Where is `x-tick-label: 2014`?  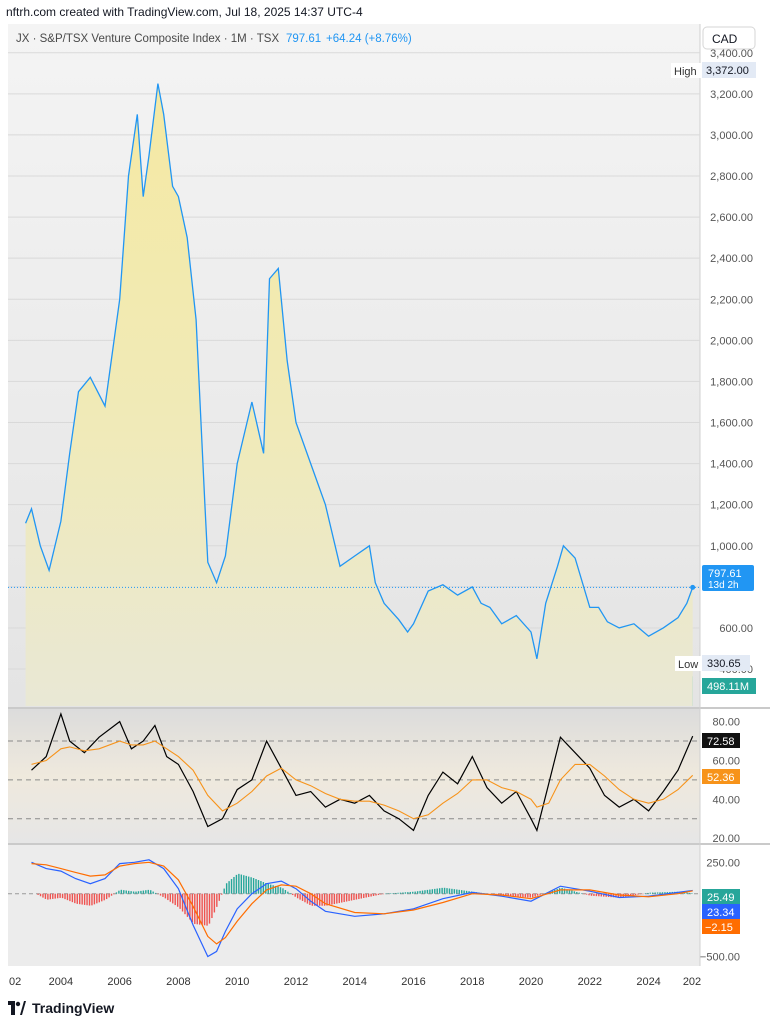 x-tick-label: 2014 is located at coordinates (354, 982).